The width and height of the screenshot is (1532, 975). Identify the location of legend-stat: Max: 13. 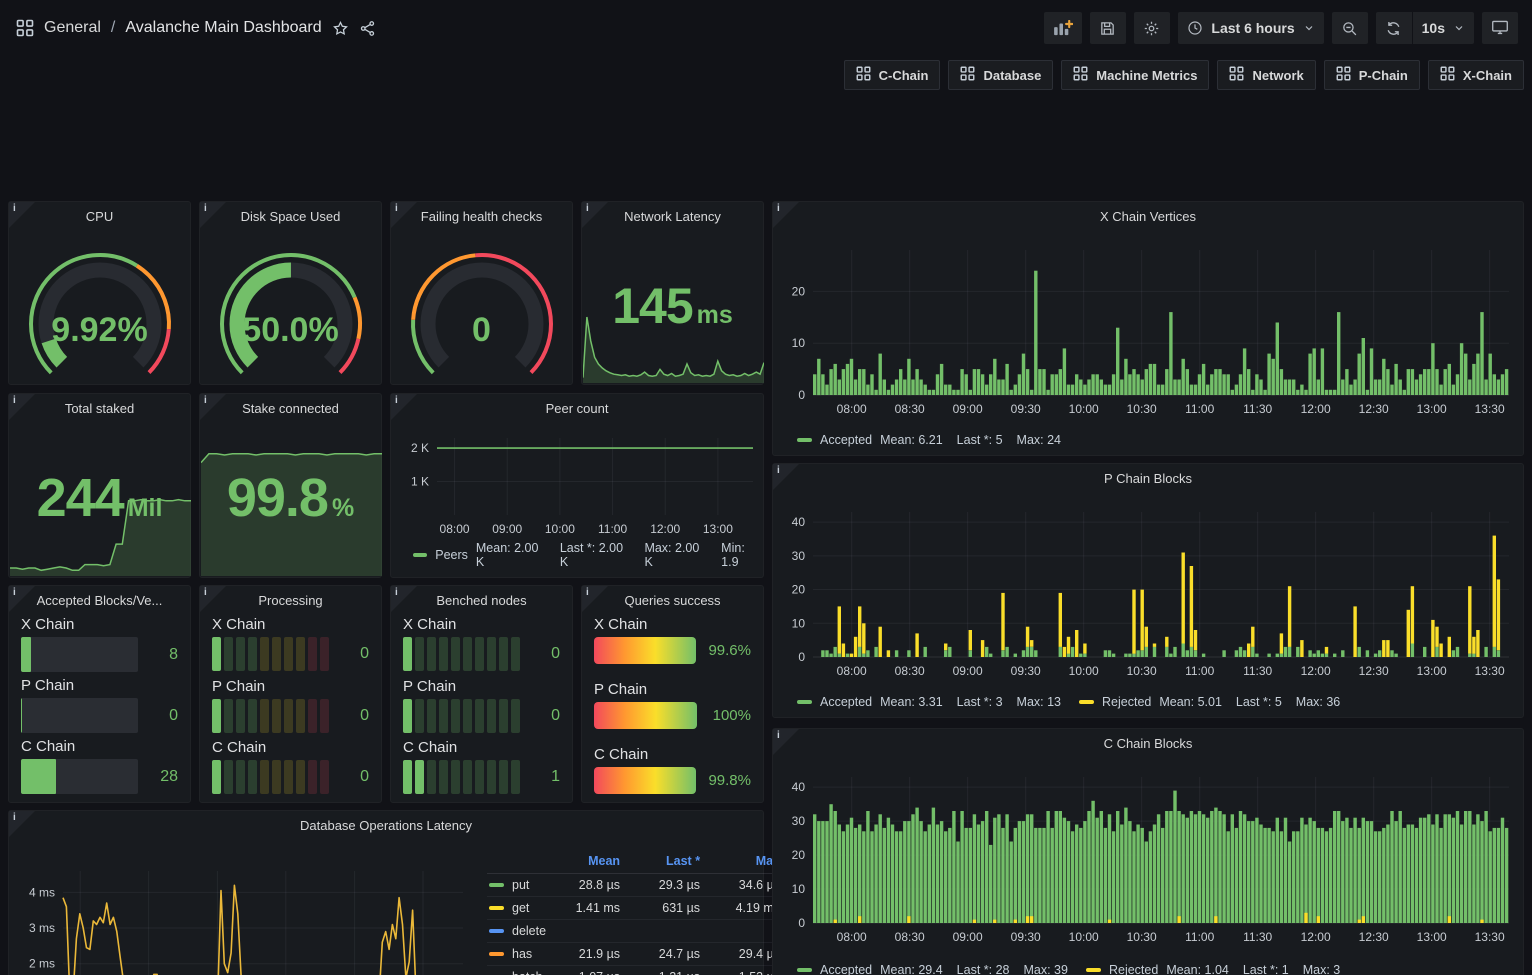
(1039, 702).